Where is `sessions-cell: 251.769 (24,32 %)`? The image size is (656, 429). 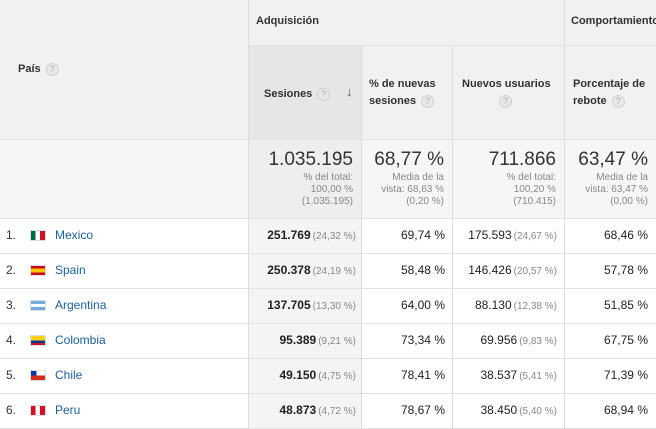
sessions-cell: 251.769 (24,32 %) is located at coordinates (311, 235).